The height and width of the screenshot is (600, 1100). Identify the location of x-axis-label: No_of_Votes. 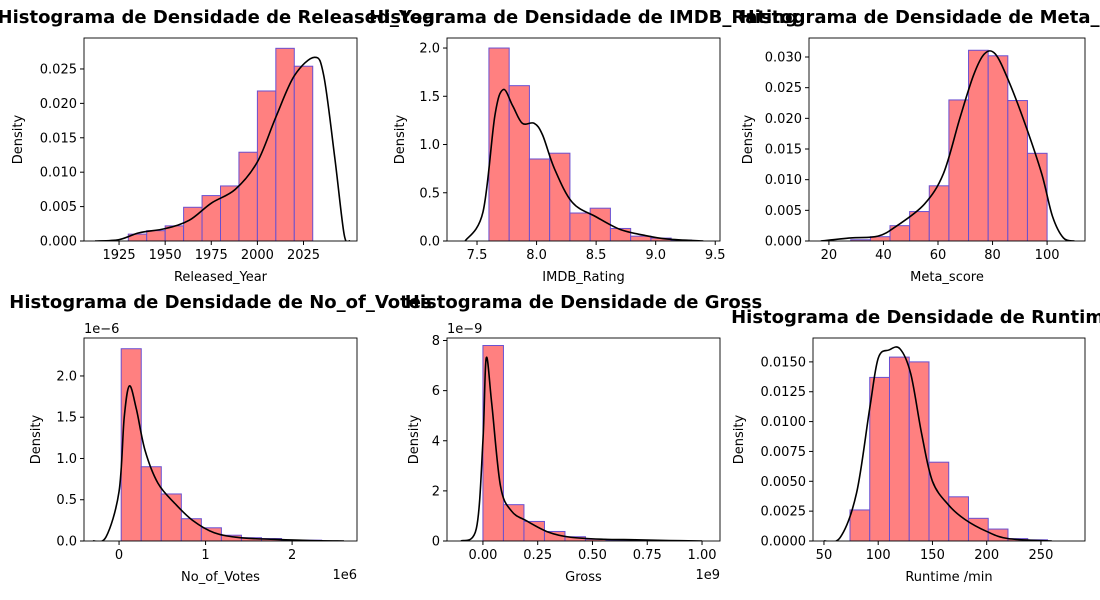
(220, 577).